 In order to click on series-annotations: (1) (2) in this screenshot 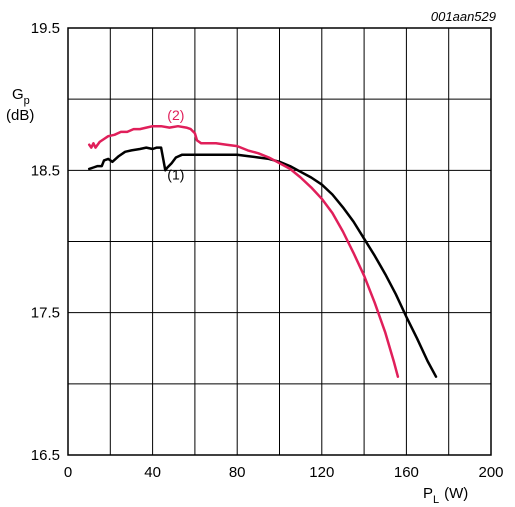, I will do `click(175, 145)`.